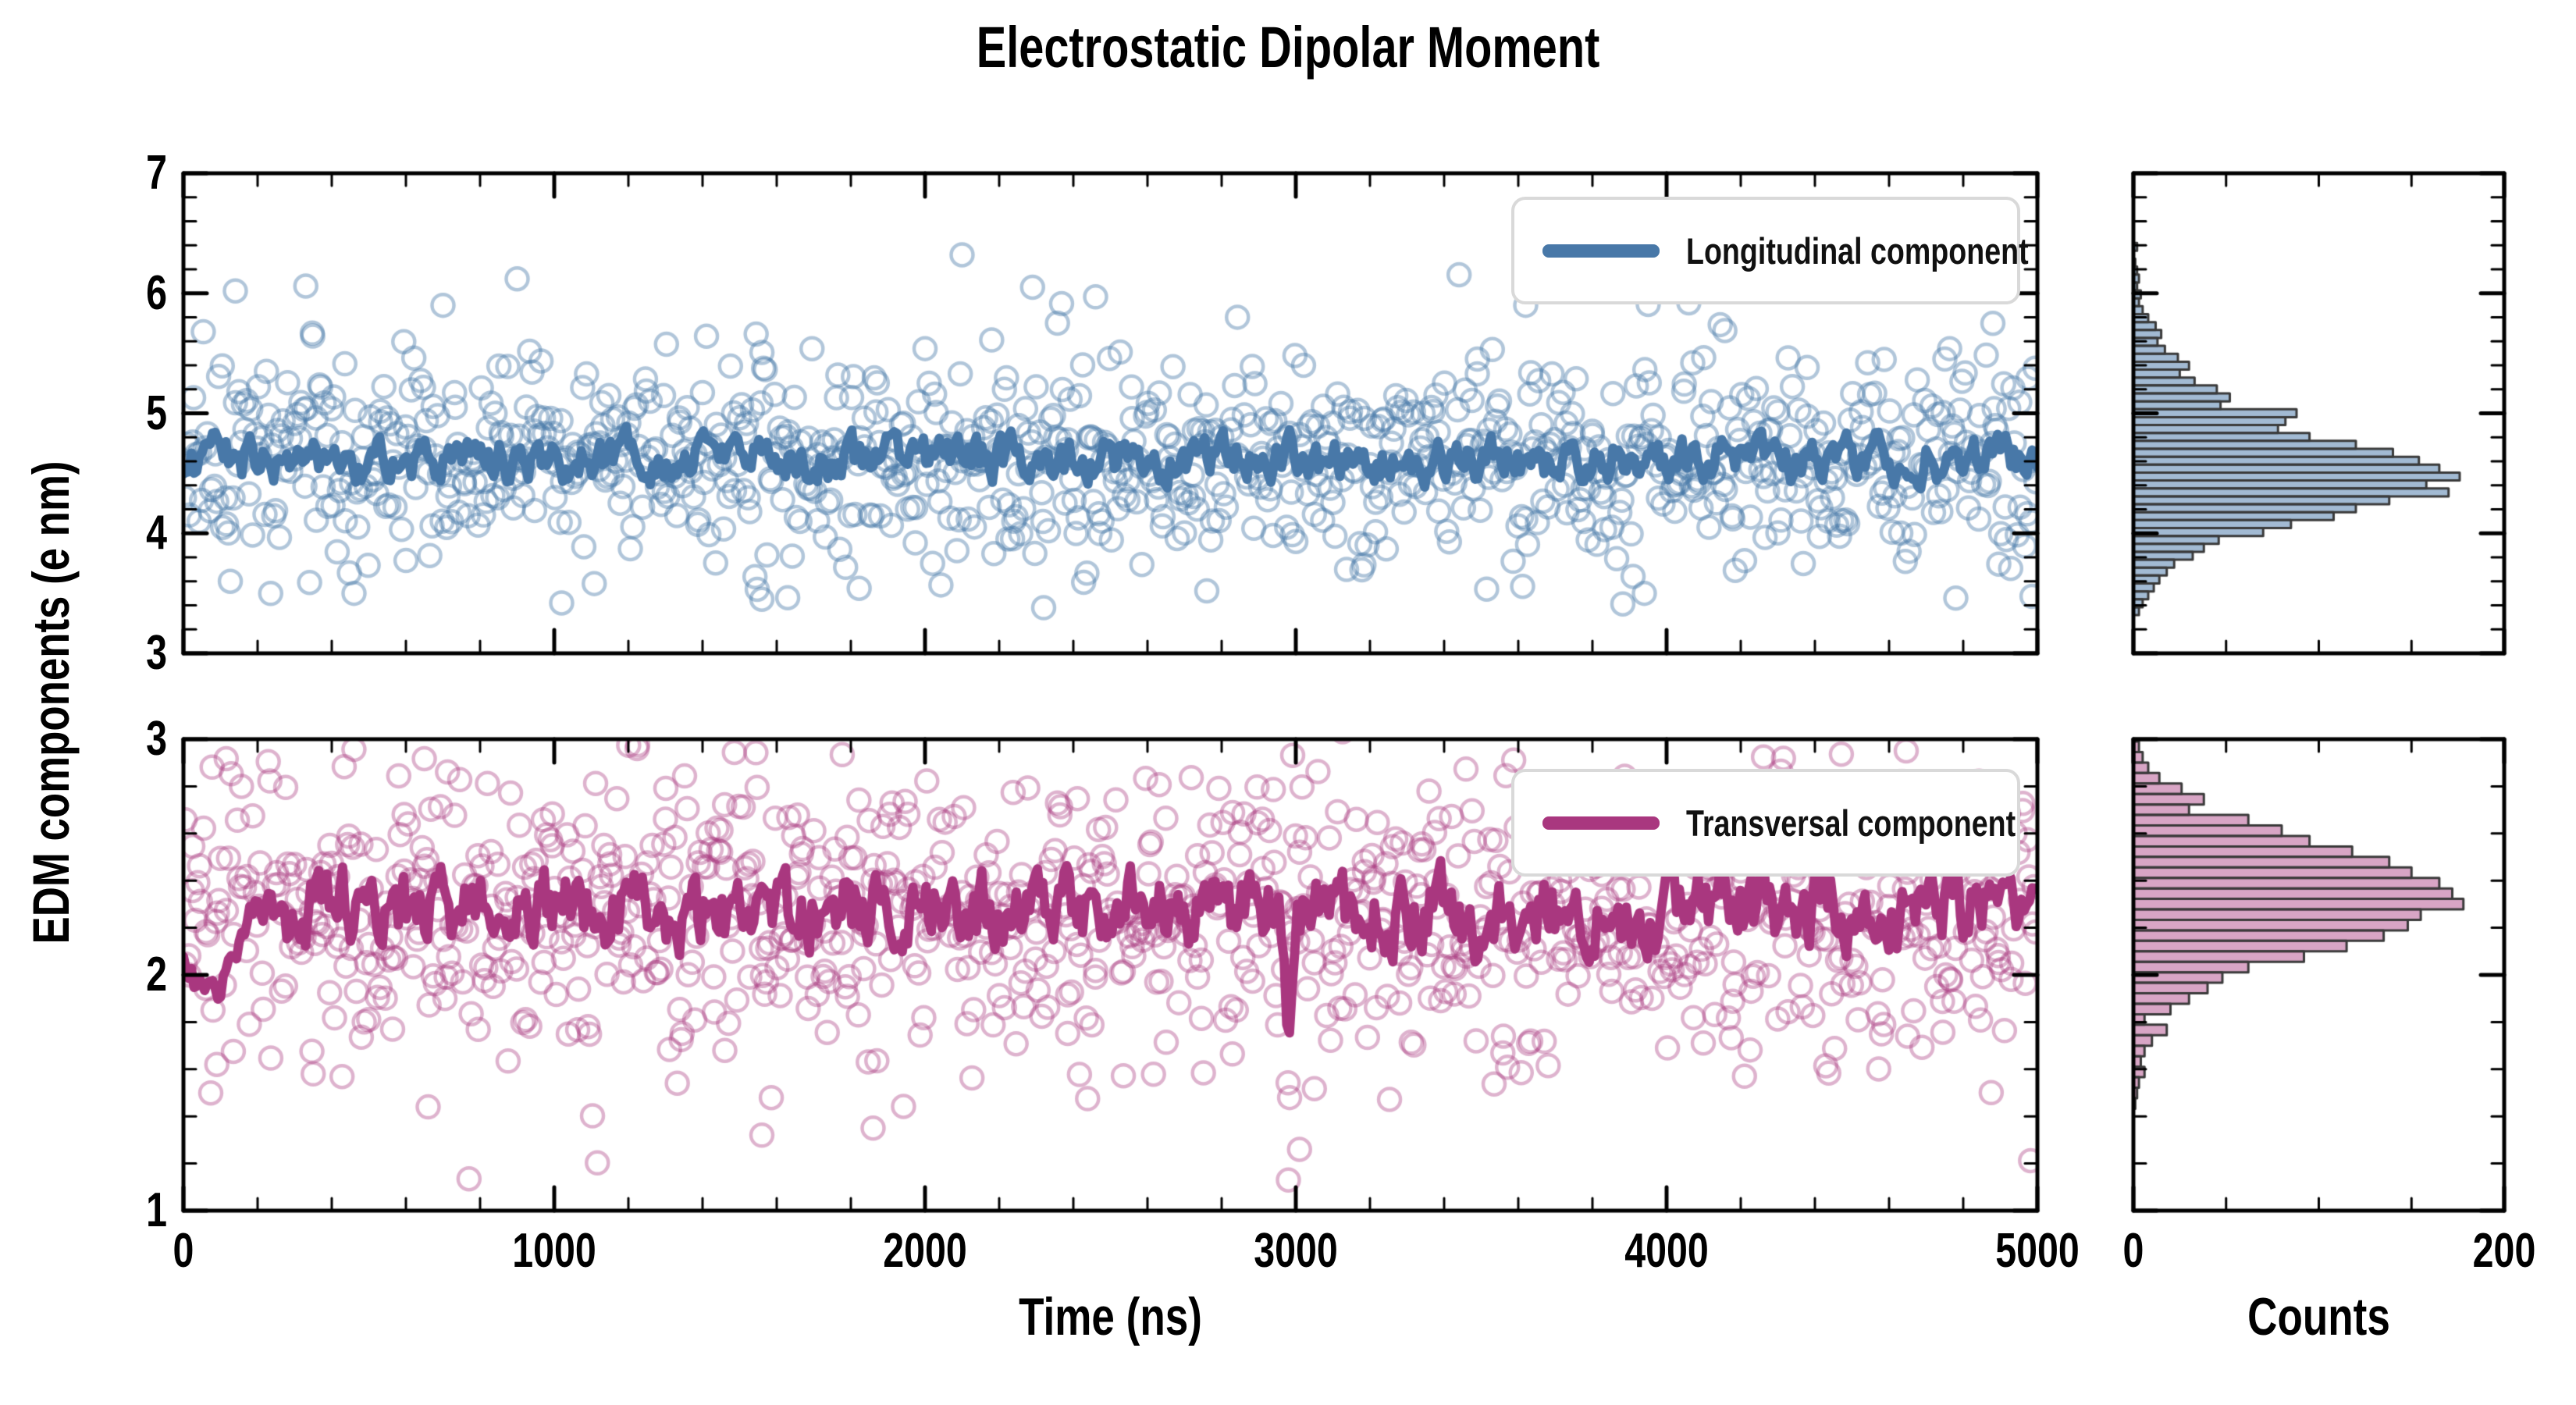 Image resolution: width=2576 pixels, height=1405 pixels. I want to click on legend-label-transversal: Transversal component, so click(1851, 823).